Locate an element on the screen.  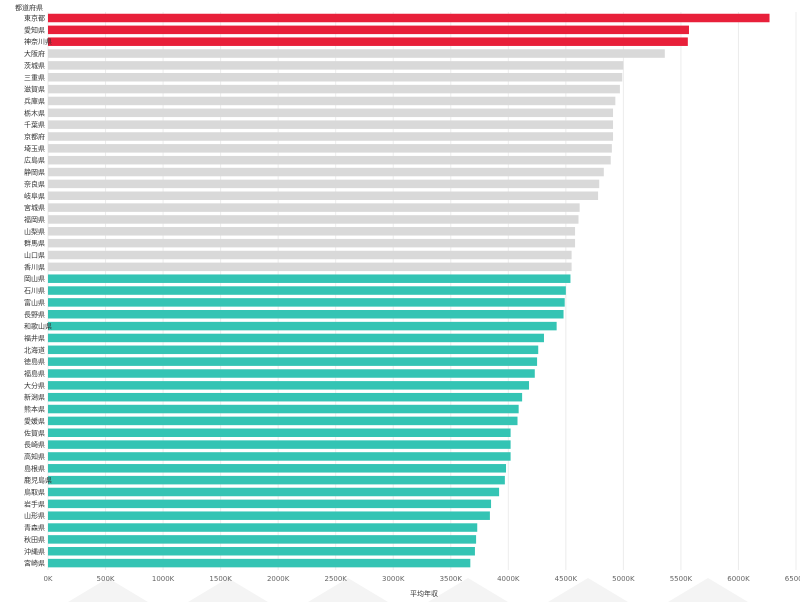
category-label: 兵庫県 is located at coordinates (34, 100).